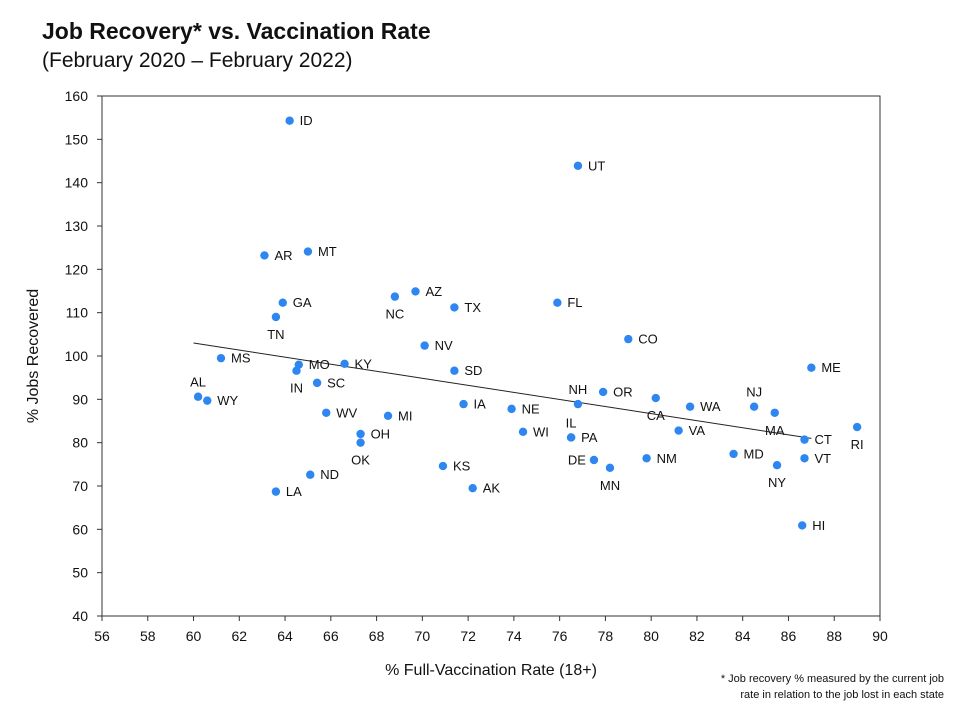 The width and height of the screenshot is (960, 720). I want to click on data-point-ct, so click(804, 439).